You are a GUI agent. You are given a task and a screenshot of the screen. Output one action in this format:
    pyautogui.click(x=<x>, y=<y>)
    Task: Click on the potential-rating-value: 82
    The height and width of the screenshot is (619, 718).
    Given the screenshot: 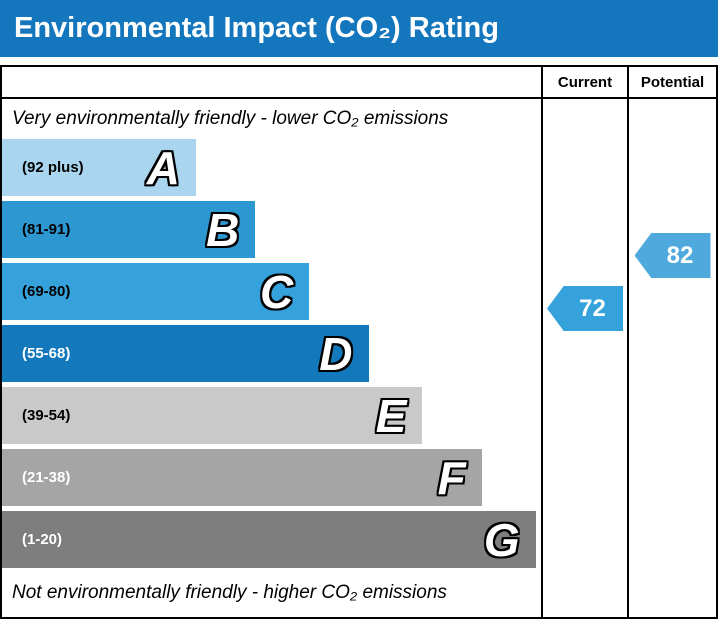 What is the action you would take?
    pyautogui.click(x=680, y=255)
    